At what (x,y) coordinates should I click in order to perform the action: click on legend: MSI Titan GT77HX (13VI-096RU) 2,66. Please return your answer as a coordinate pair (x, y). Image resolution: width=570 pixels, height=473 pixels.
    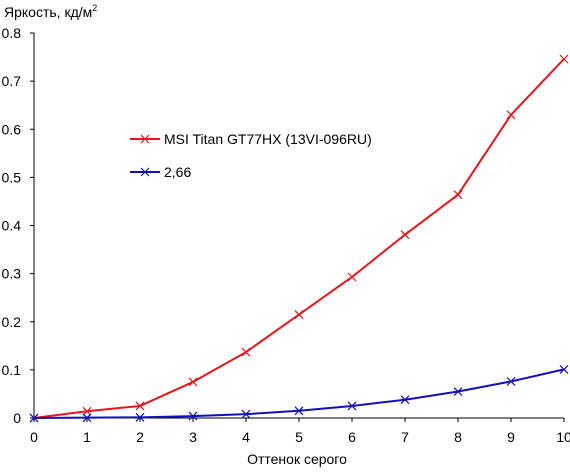
    Looking at the image, I should click on (251, 155).